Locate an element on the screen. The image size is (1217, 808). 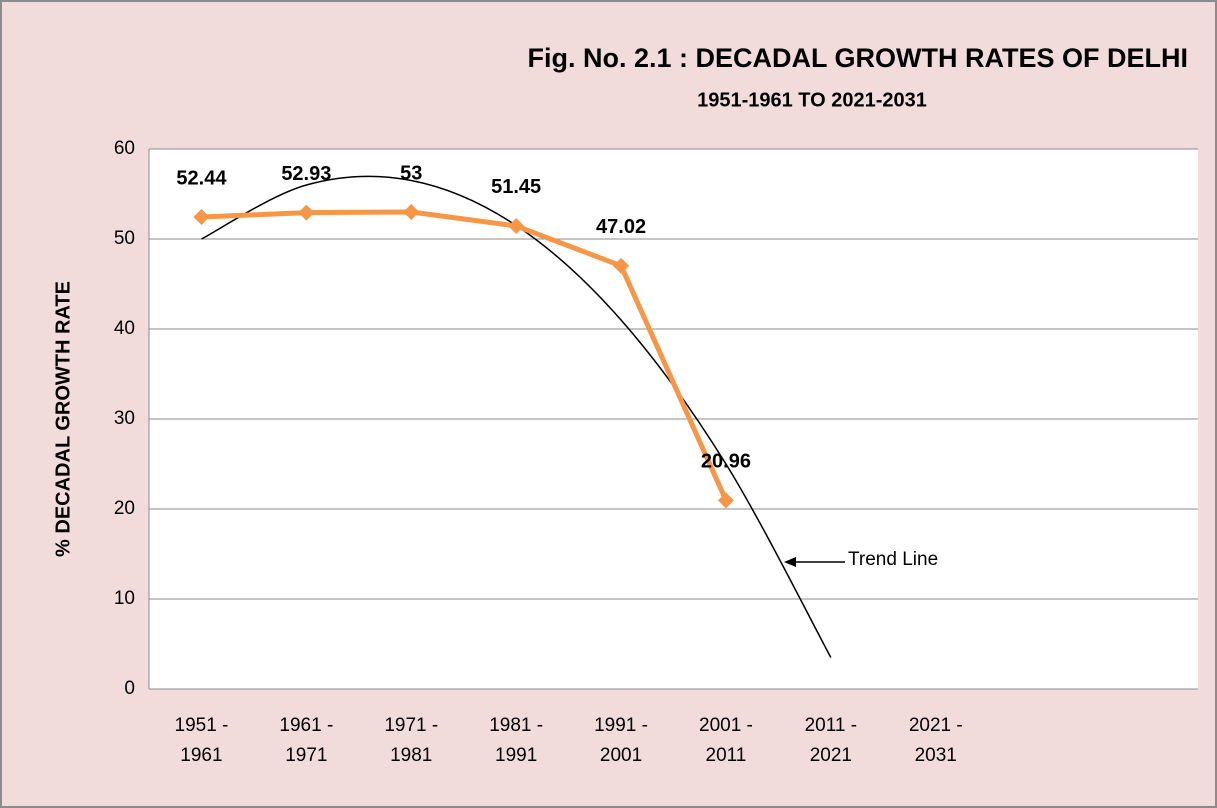
x-tick-label: 1961 - 1971 is located at coordinates (306, 740).